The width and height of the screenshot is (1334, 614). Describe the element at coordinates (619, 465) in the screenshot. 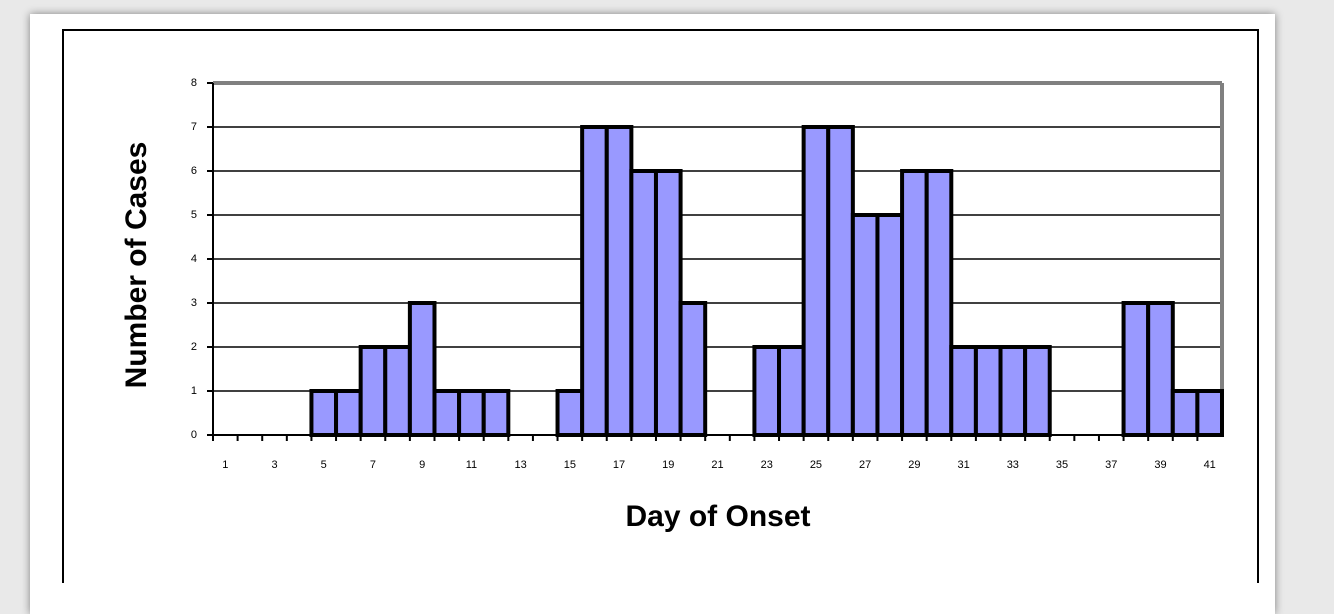

I see `x-tick-label: 17` at that location.